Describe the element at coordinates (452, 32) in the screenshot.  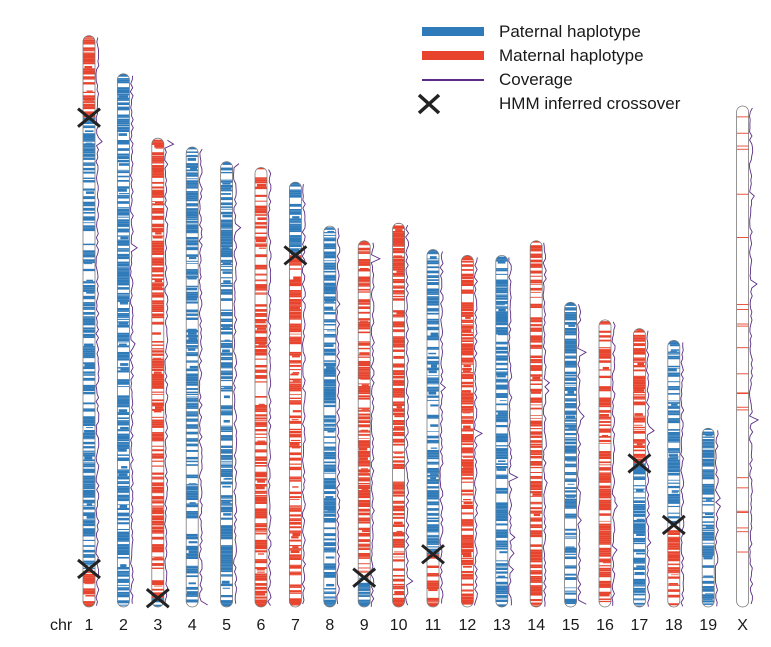
I see `legend-swatch-paternal` at that location.